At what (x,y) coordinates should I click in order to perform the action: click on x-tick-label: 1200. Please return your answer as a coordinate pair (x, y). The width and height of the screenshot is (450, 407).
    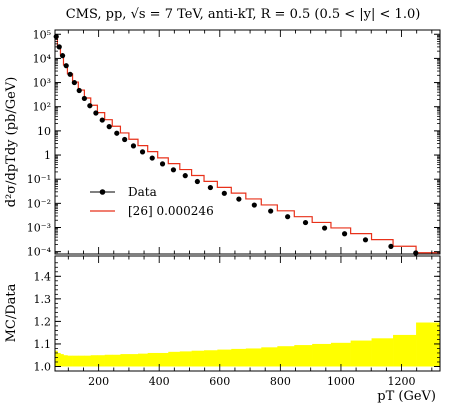
    Looking at the image, I should click on (402, 381).